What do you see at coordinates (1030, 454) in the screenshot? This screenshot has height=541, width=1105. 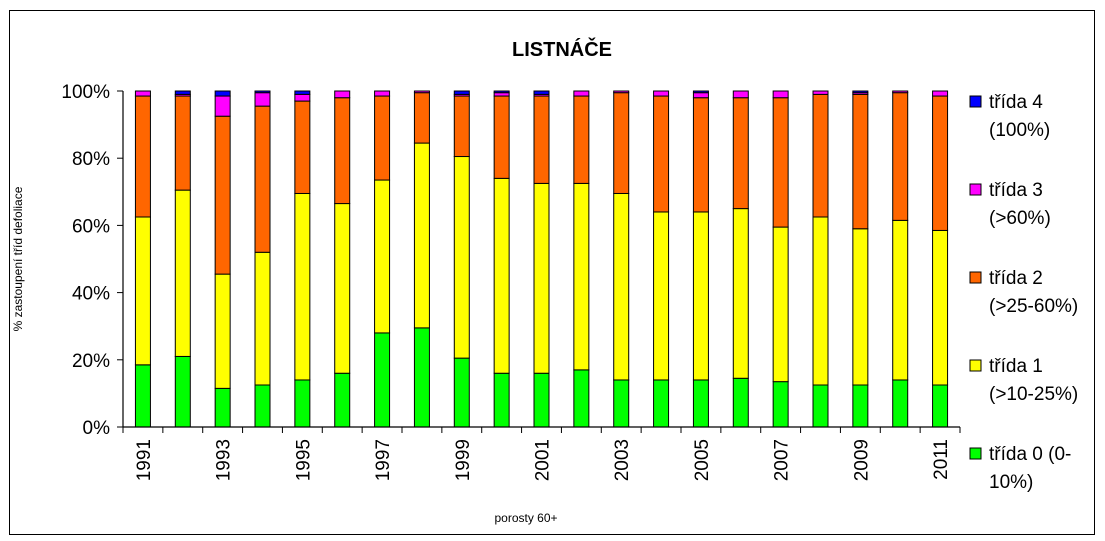 I see `legend-label: třída 0 (0-` at bounding box center [1030, 454].